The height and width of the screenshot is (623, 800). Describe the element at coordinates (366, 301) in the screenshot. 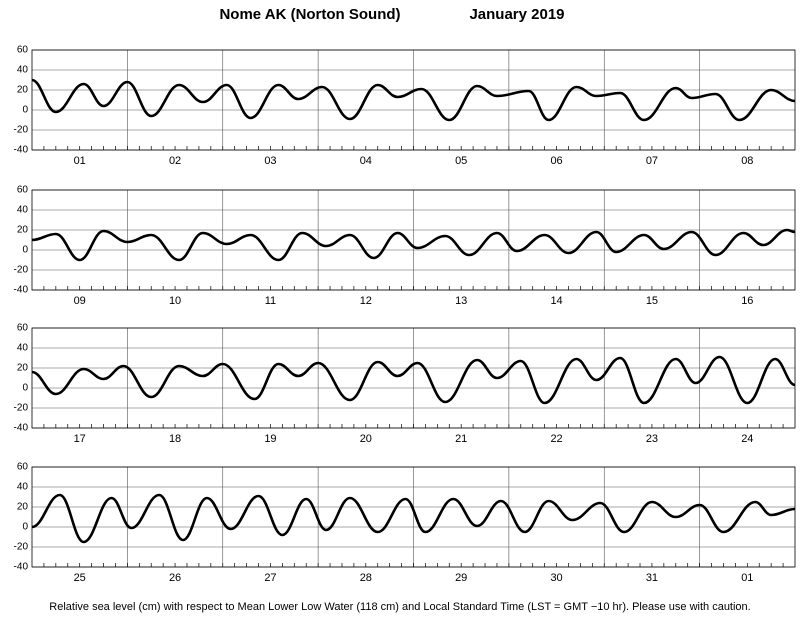

I see `x-tick-label: 12` at that location.